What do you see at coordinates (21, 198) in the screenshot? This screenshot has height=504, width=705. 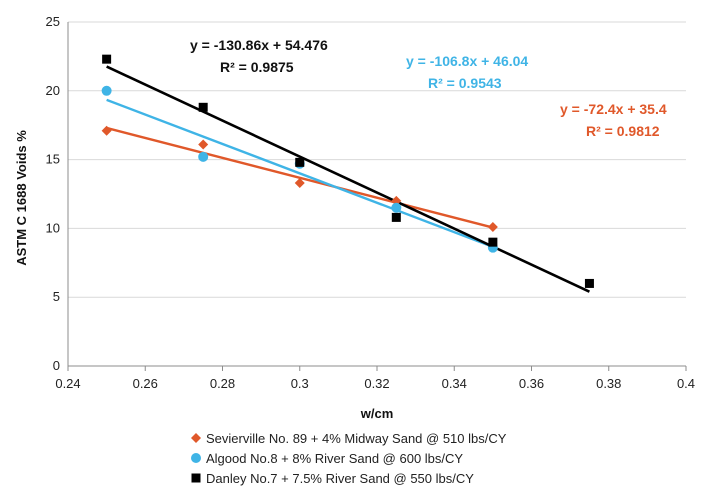 I see `y-axis-title: ASTM C 1688 Voids %` at bounding box center [21, 198].